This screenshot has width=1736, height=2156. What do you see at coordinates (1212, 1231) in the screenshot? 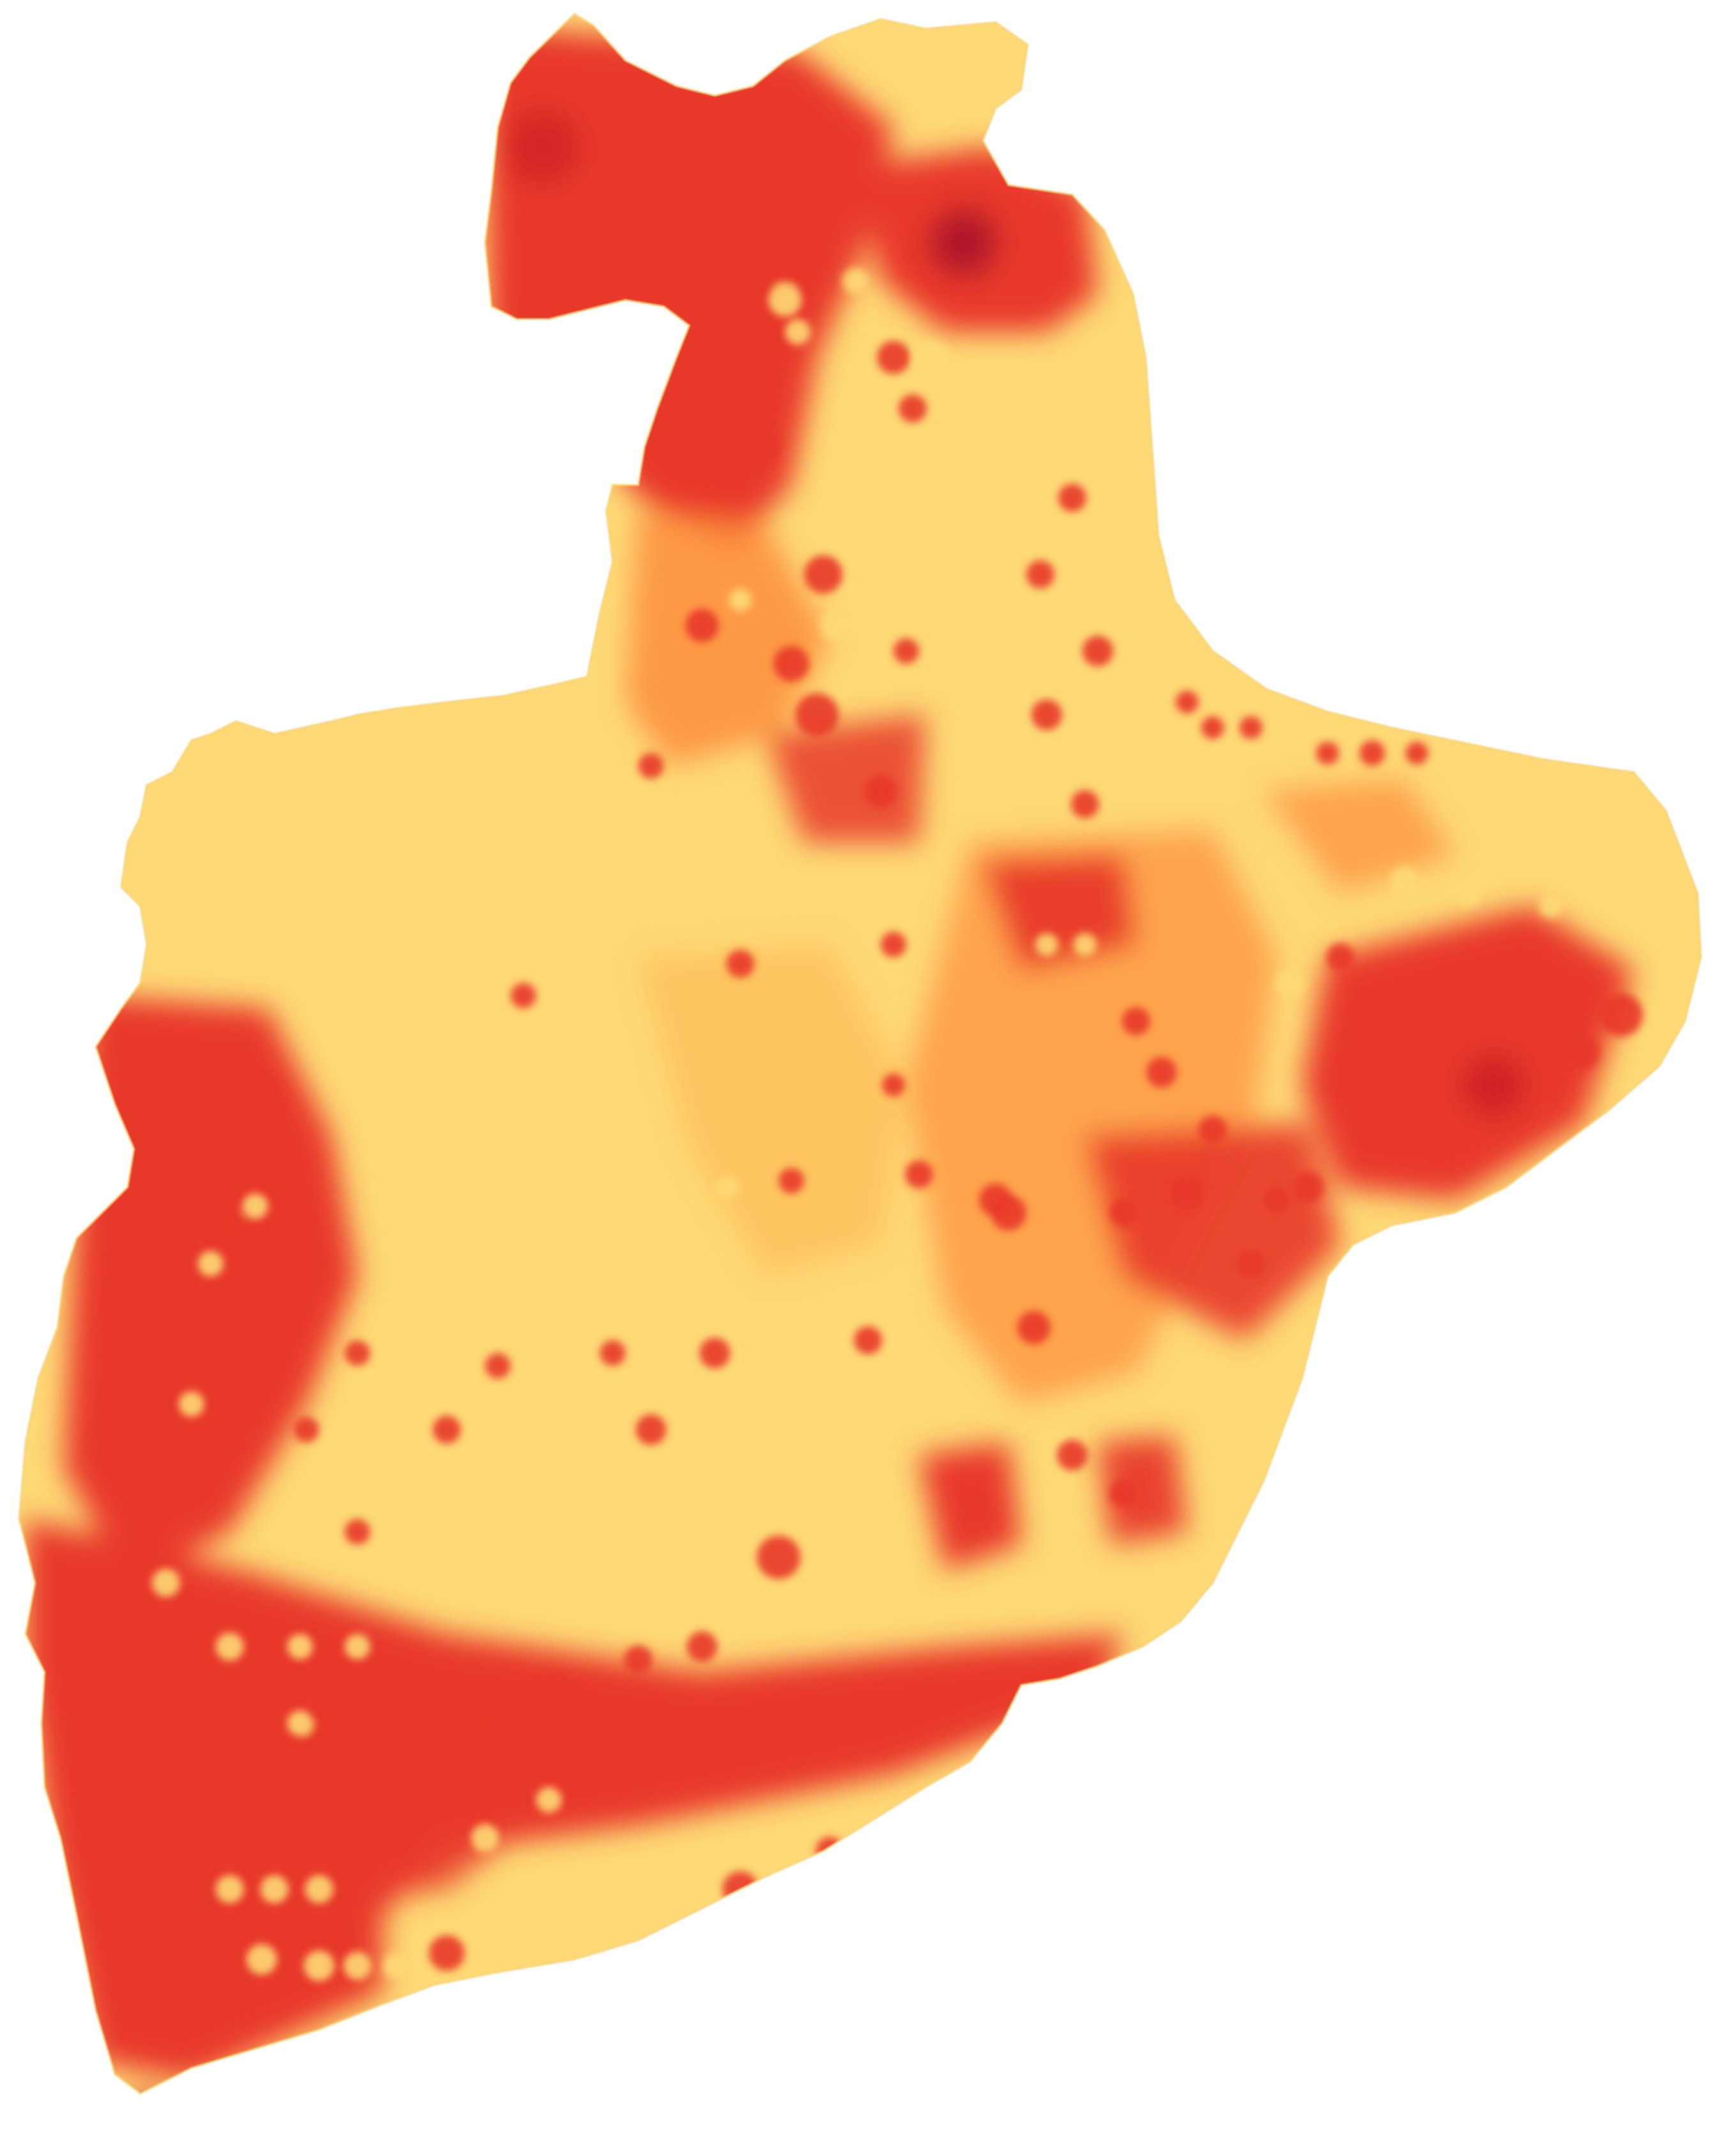
I see `high-zone-southeast` at bounding box center [1212, 1231].